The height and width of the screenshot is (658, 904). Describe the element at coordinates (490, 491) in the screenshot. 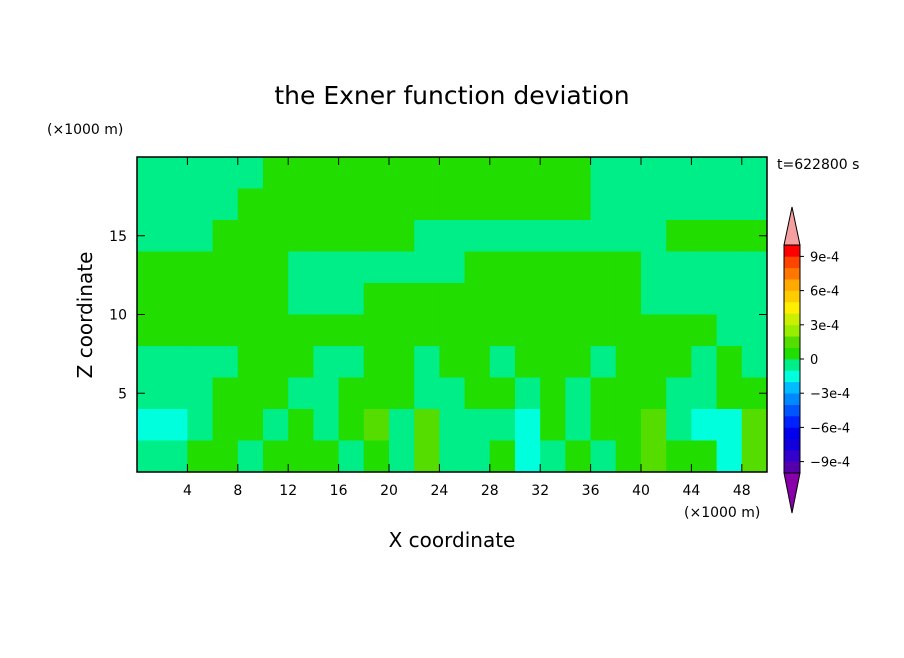

I see `x-tick-label: 28` at that location.